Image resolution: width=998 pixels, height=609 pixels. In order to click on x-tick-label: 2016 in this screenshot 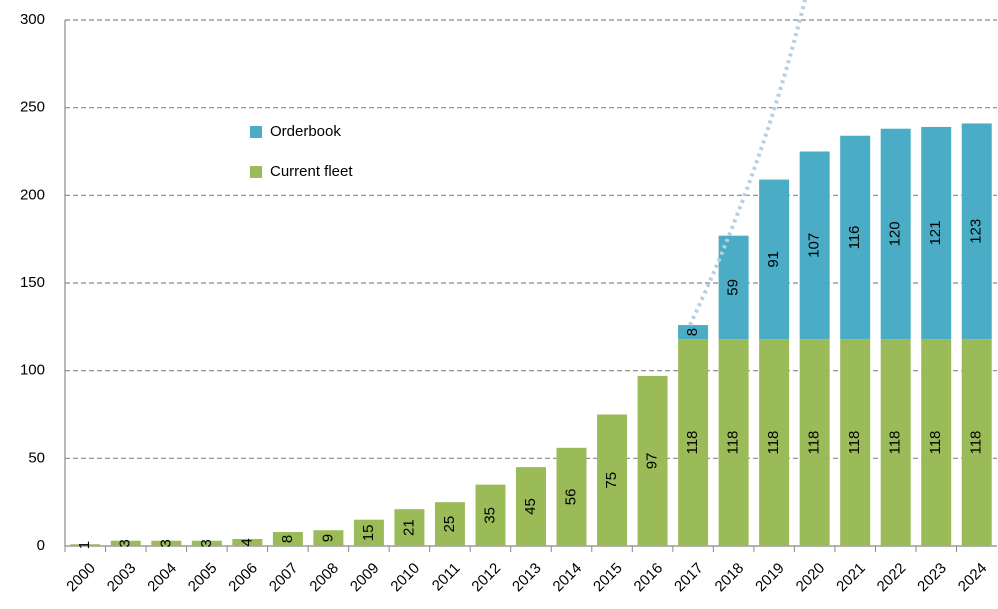, I will do `click(649, 578)`.